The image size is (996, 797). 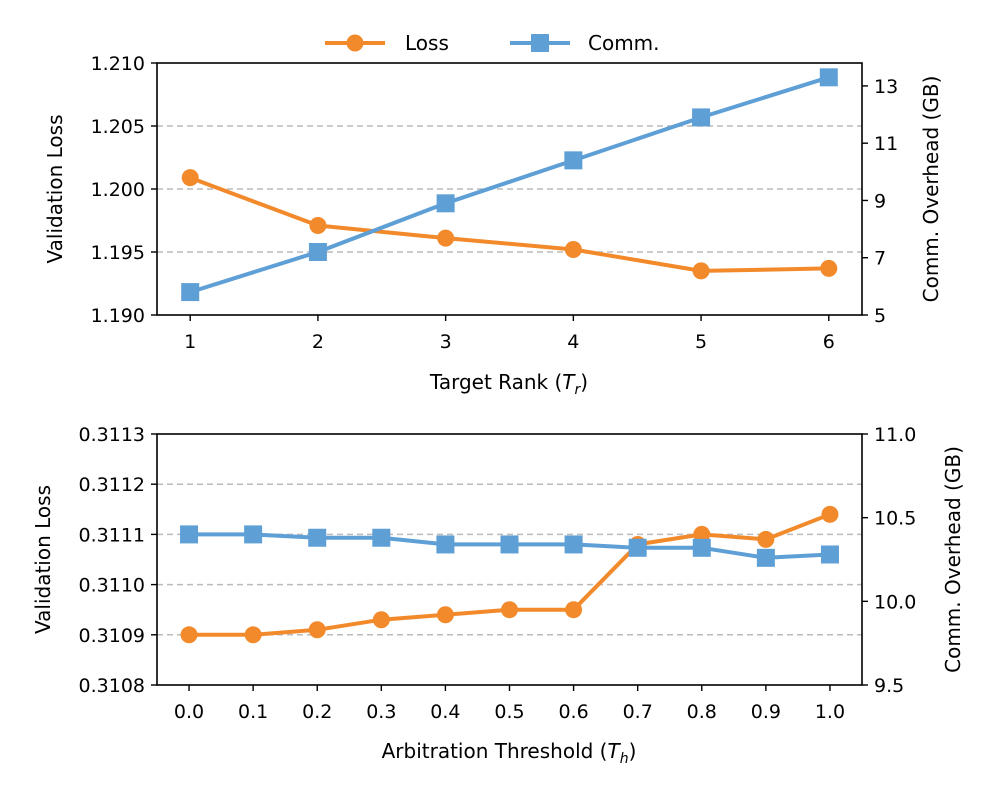 What do you see at coordinates (317, 712) in the screenshot?
I see `x-tick-label: 0.2` at bounding box center [317, 712].